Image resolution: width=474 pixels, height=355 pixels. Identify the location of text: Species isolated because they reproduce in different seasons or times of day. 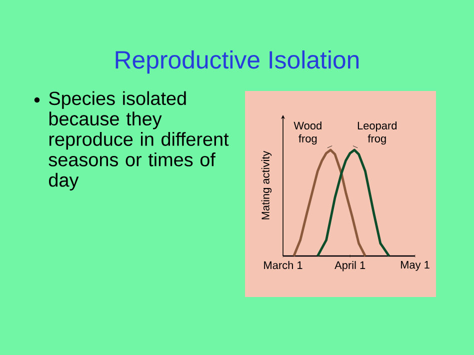
(138, 141).